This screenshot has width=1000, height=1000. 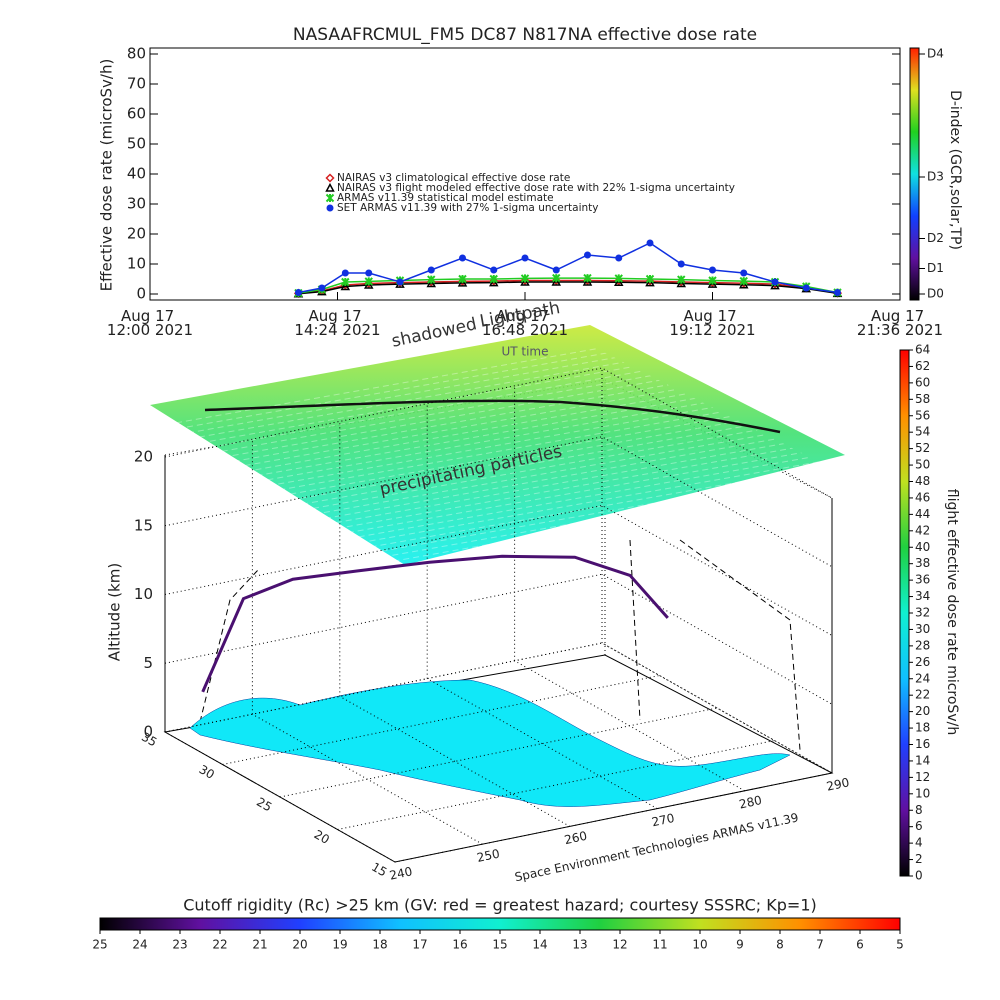 I want to click on colorbar-tick-label: 40, so click(x=922, y=547).